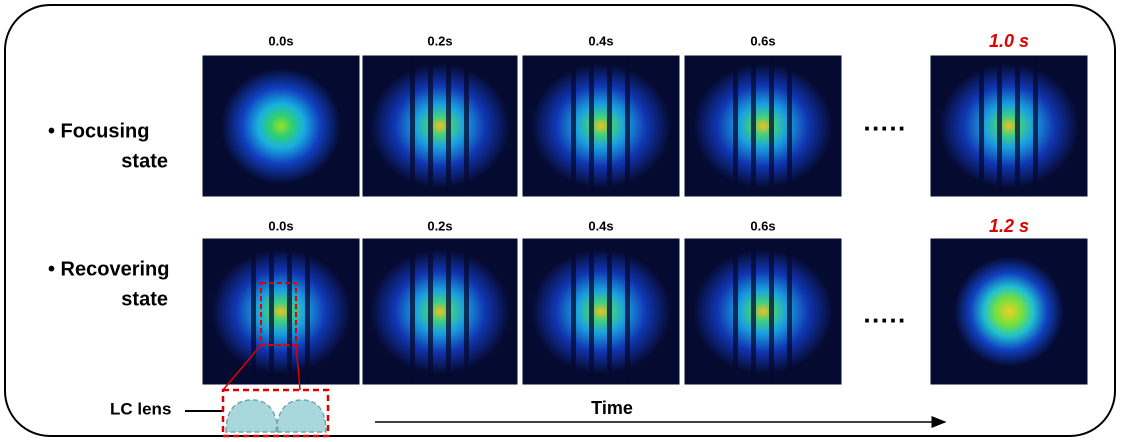 The height and width of the screenshot is (442, 1121). Describe the element at coordinates (1009, 226) in the screenshot. I see `time-label: 1.2 s` at that location.